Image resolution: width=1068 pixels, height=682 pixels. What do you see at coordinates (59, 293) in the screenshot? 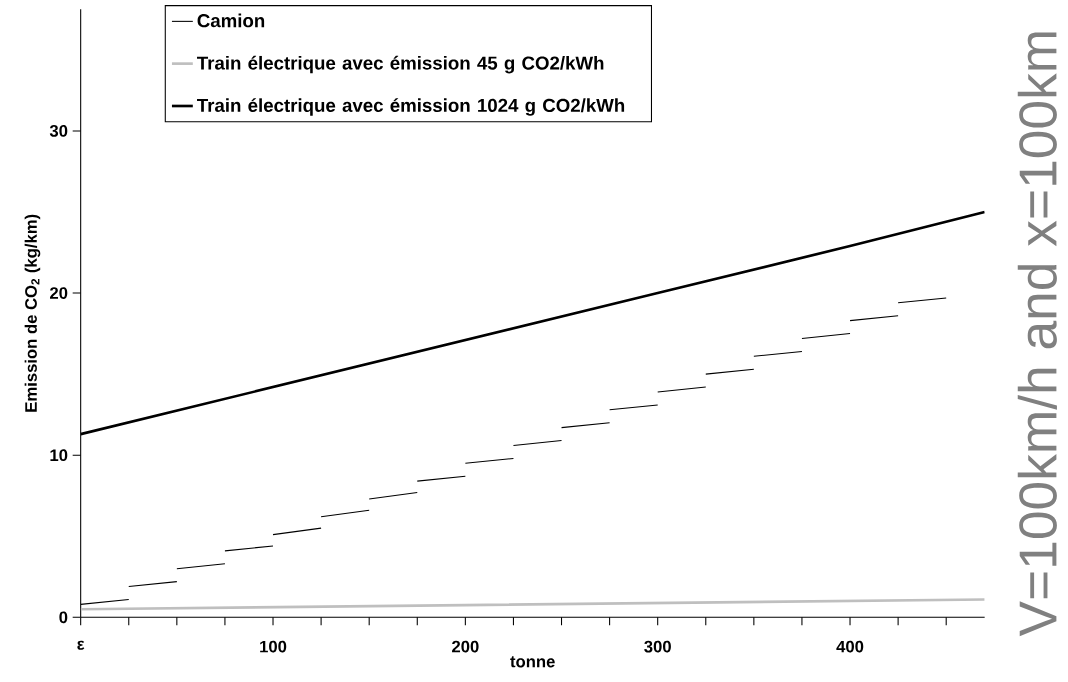
I see `y-tick-label: 20` at bounding box center [59, 293].